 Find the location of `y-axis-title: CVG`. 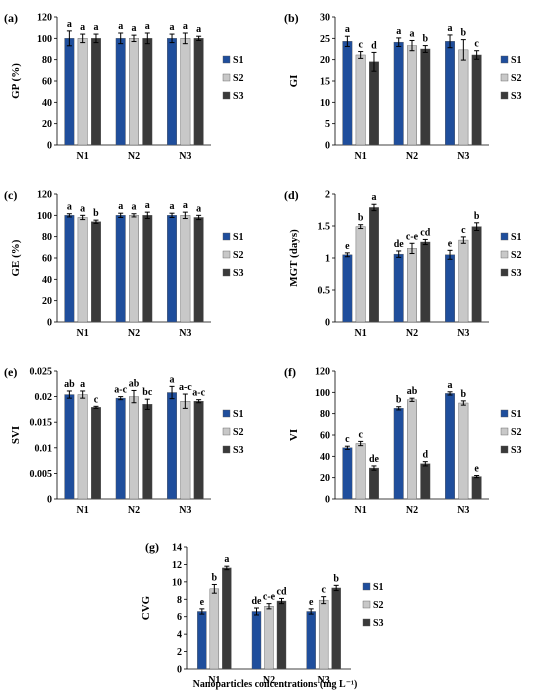

y-axis-title: CVG is located at coordinates (146, 607).